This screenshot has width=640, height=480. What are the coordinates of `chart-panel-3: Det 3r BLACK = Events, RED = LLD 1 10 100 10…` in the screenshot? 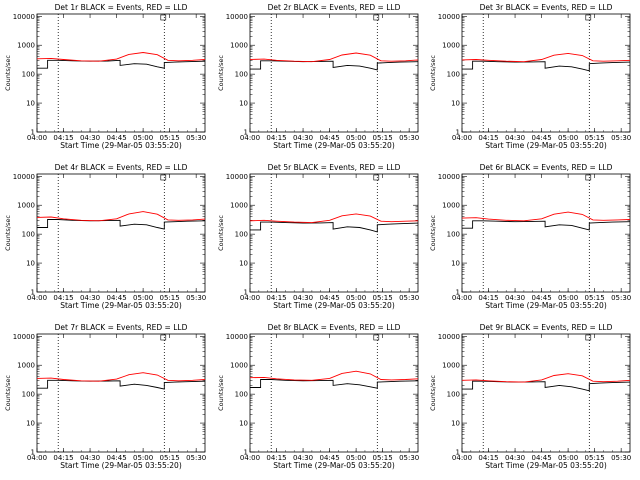 It's located at (530, 76).